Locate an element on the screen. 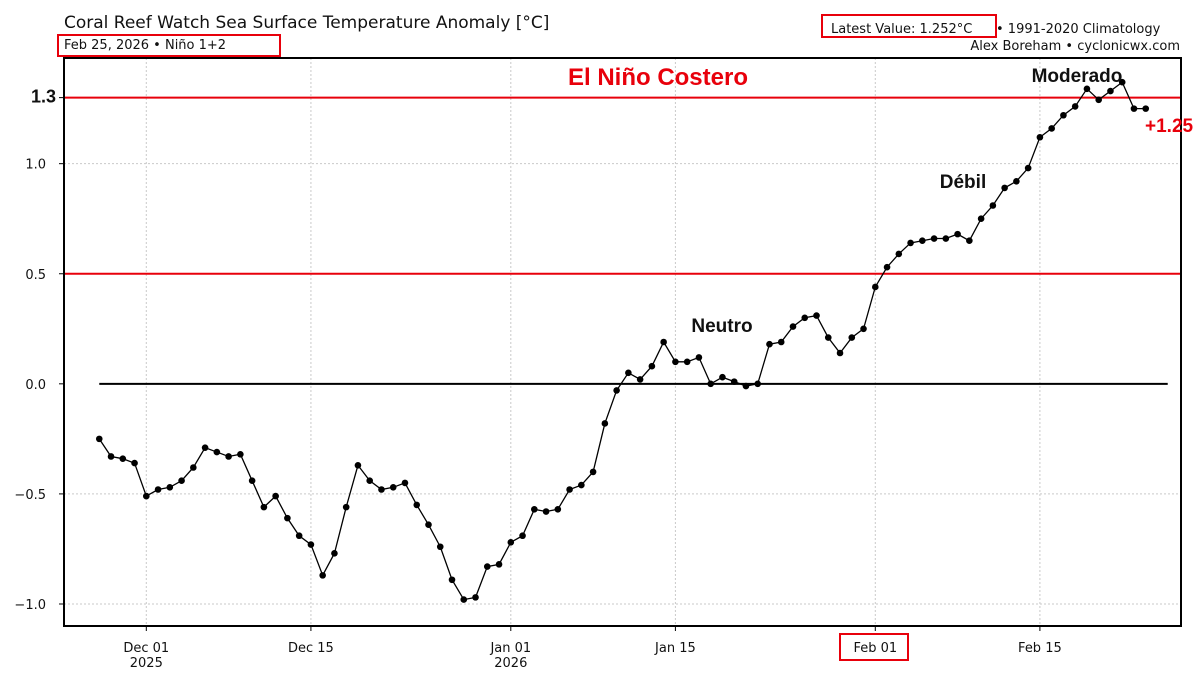  last-value-label: +1.25 is located at coordinates (1169, 126).